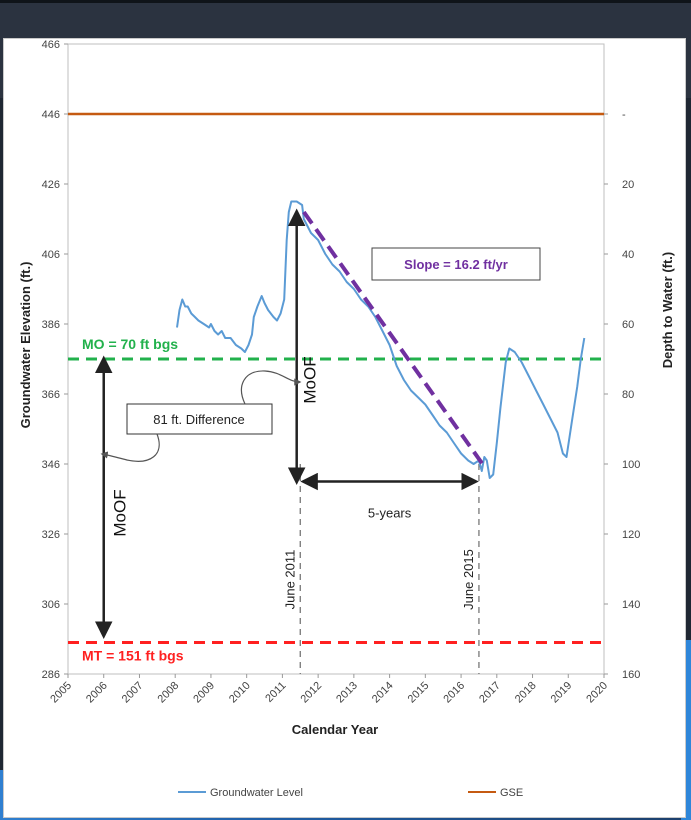 This screenshot has height=820, width=691. What do you see at coordinates (271, 387) in the screenshot?
I see `difference-connector-upper` at bounding box center [271, 387].